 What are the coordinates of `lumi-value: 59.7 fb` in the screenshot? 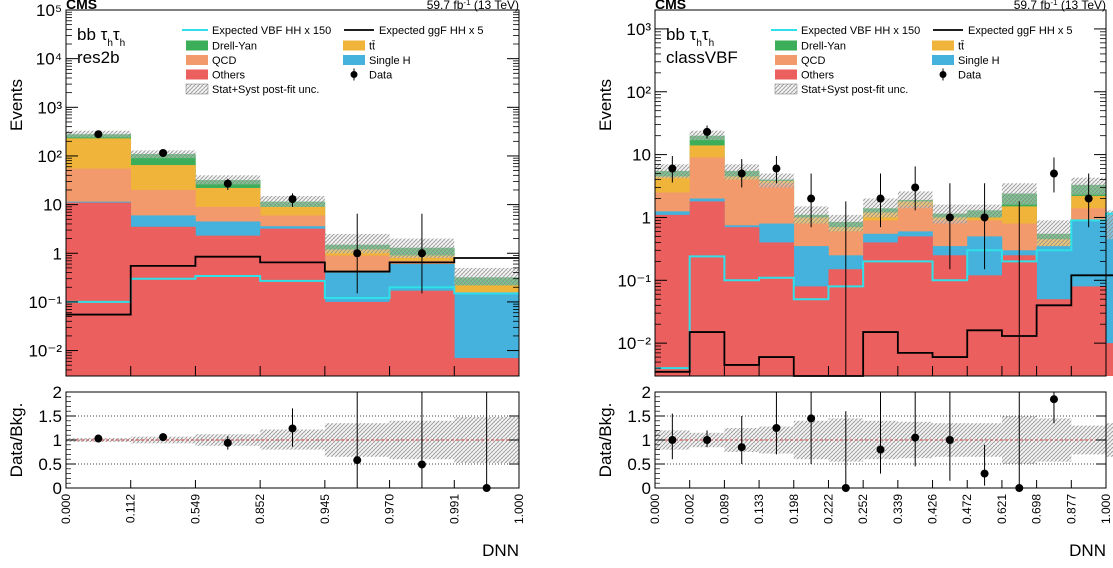 It's located at (445, 6).